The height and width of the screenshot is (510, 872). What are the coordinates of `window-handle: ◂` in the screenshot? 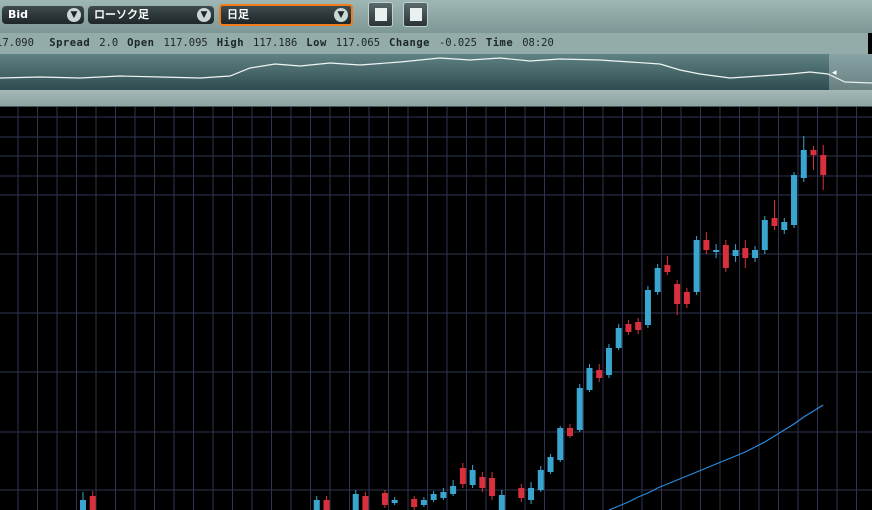 It's located at (834, 73).